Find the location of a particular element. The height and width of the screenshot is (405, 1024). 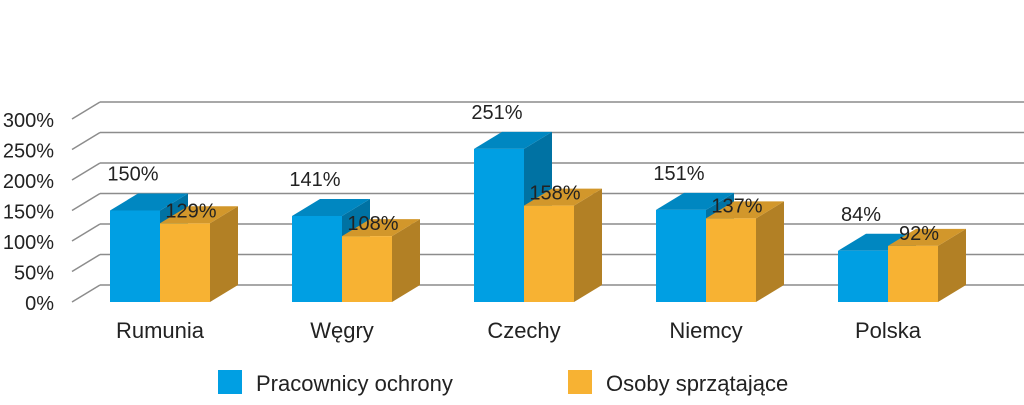

data-label-pracownicy-ochrony-wegry: 141% is located at coordinates (314, 180).